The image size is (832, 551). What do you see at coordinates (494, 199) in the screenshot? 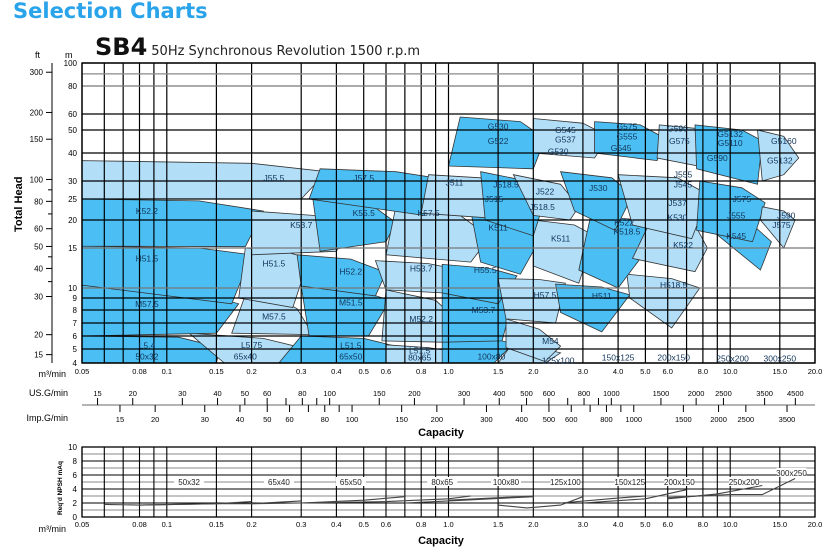
I see `region-label: J515` at bounding box center [494, 199].